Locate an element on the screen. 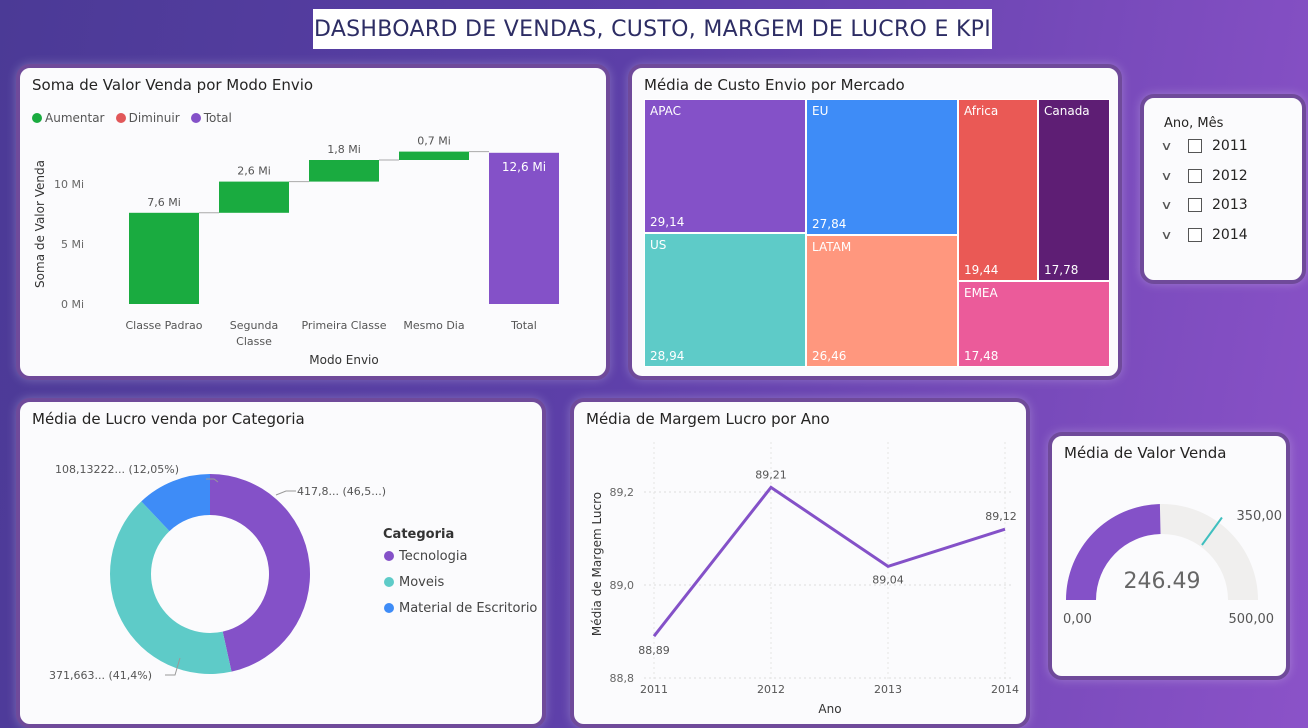 The width and height of the screenshot is (1308, 728). x-axis-label: Modo Envio is located at coordinates (343, 360).